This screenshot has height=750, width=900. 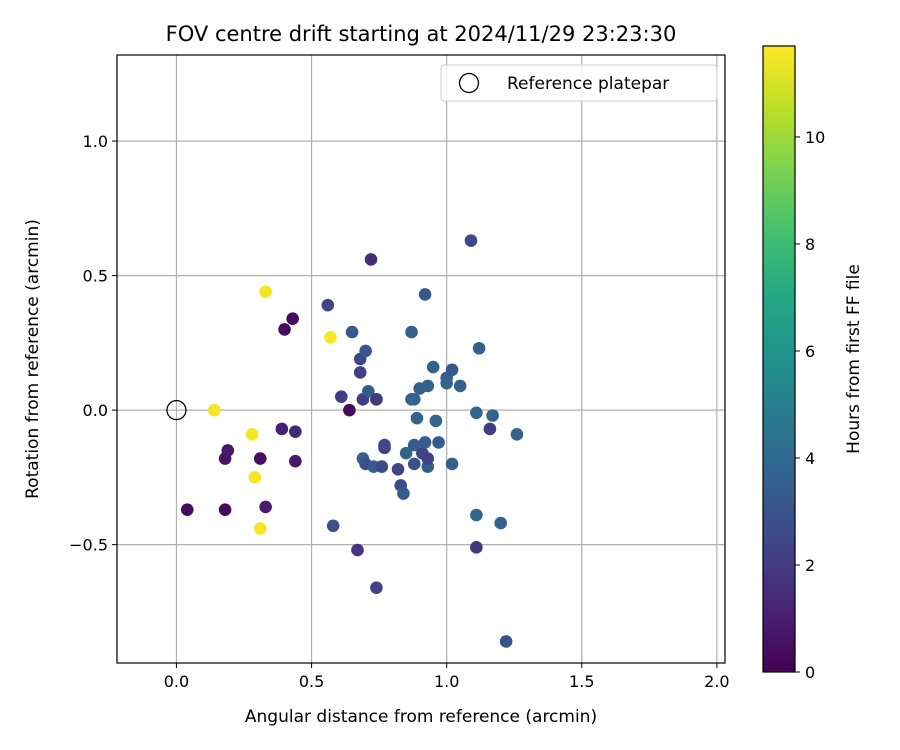 What do you see at coordinates (810, 458) in the screenshot?
I see `colorbar-tick-label: 4` at bounding box center [810, 458].